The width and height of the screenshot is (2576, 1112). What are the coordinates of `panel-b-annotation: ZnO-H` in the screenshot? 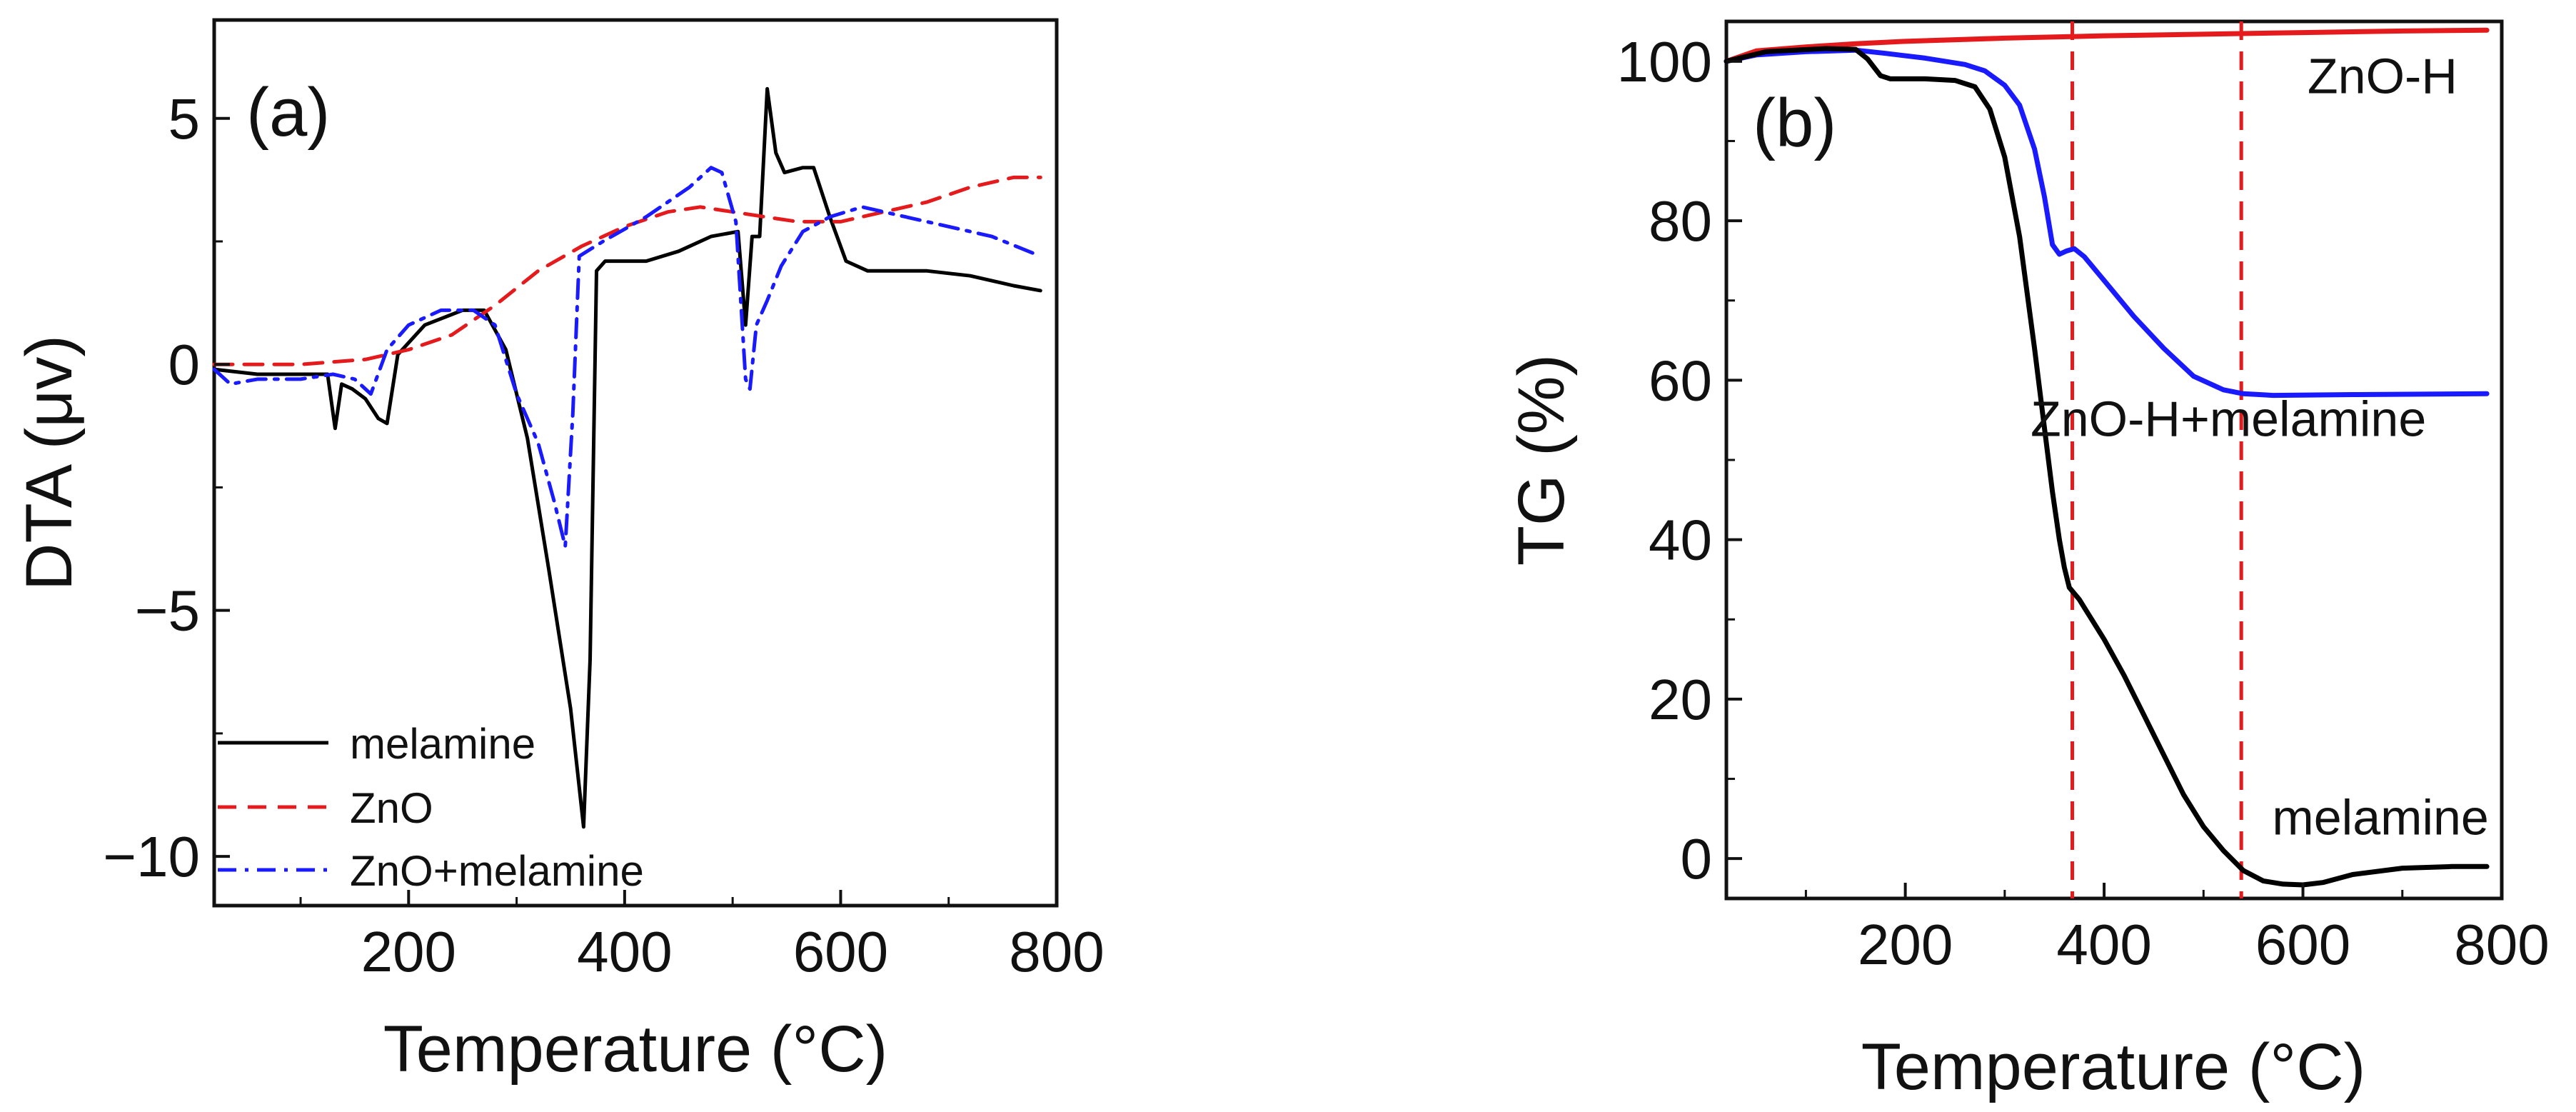 It's located at (2382, 76).